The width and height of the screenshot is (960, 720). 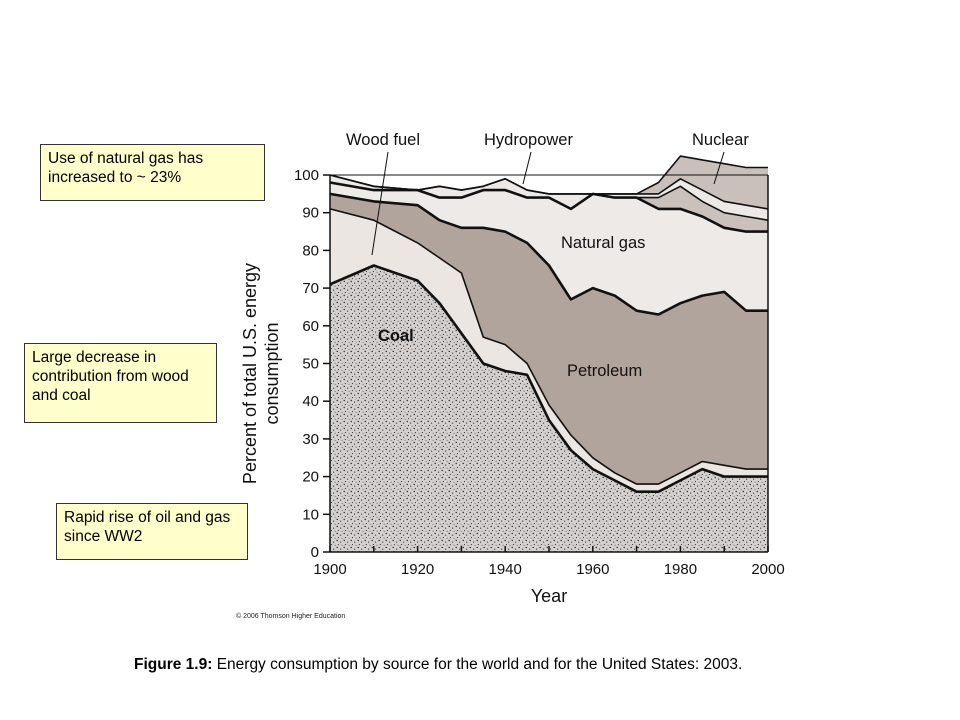 I want to click on x-axis-title: Year, so click(x=549, y=596).